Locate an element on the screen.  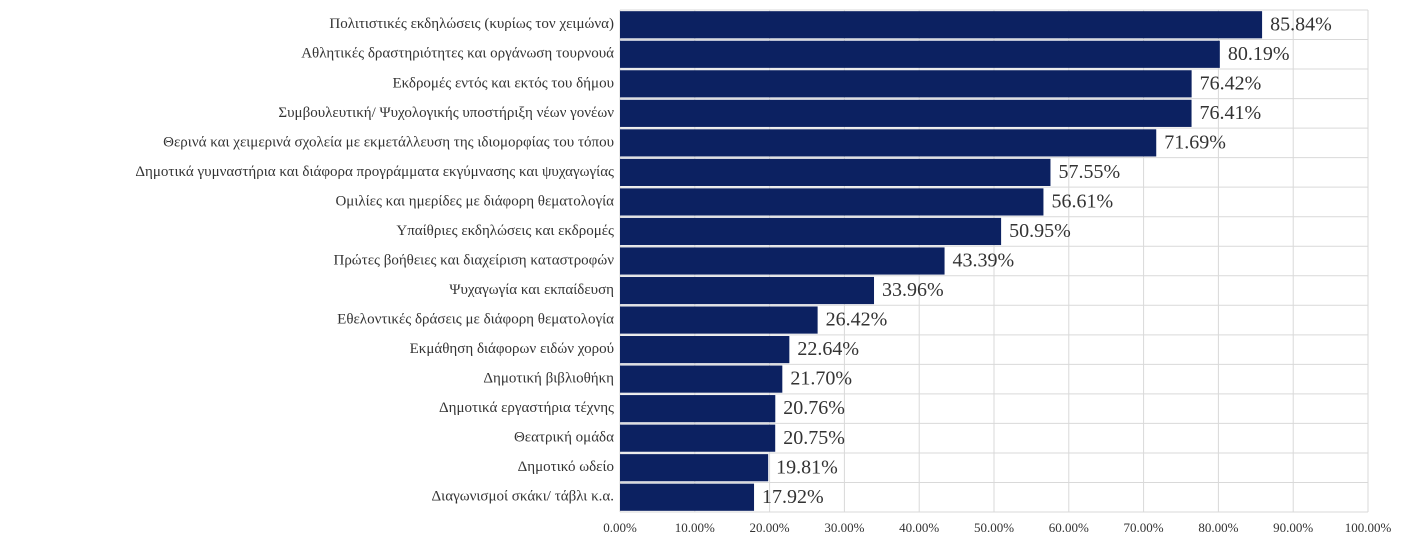
value-label: 22.64% is located at coordinates (828, 349).